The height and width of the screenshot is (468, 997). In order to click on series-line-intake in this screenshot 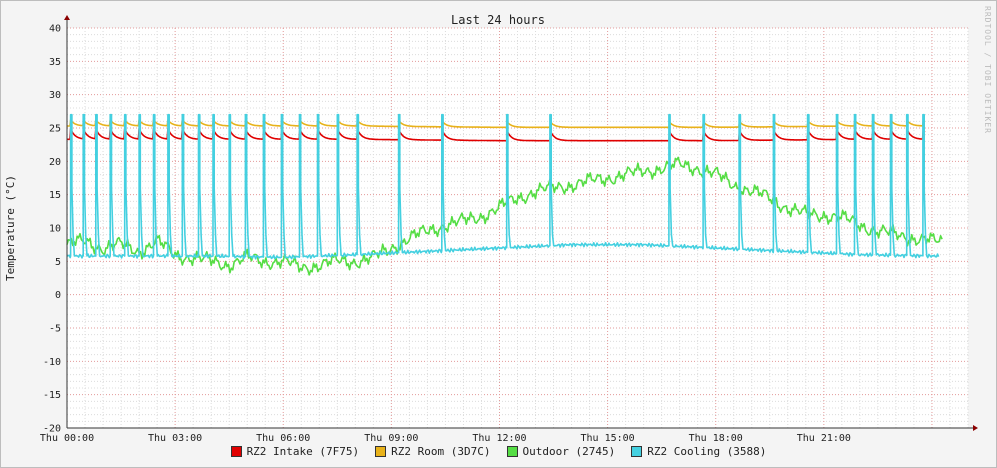, I will do `click(496, 134)`.